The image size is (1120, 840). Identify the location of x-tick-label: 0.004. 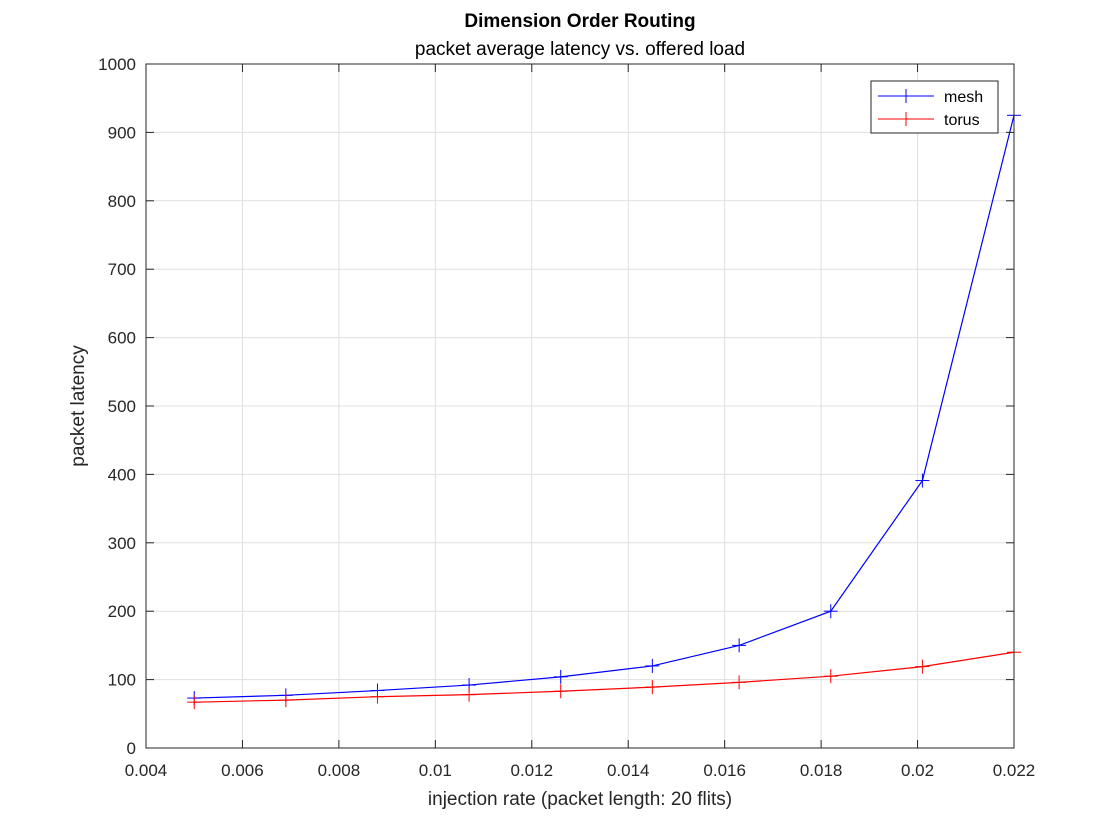
(146, 770).